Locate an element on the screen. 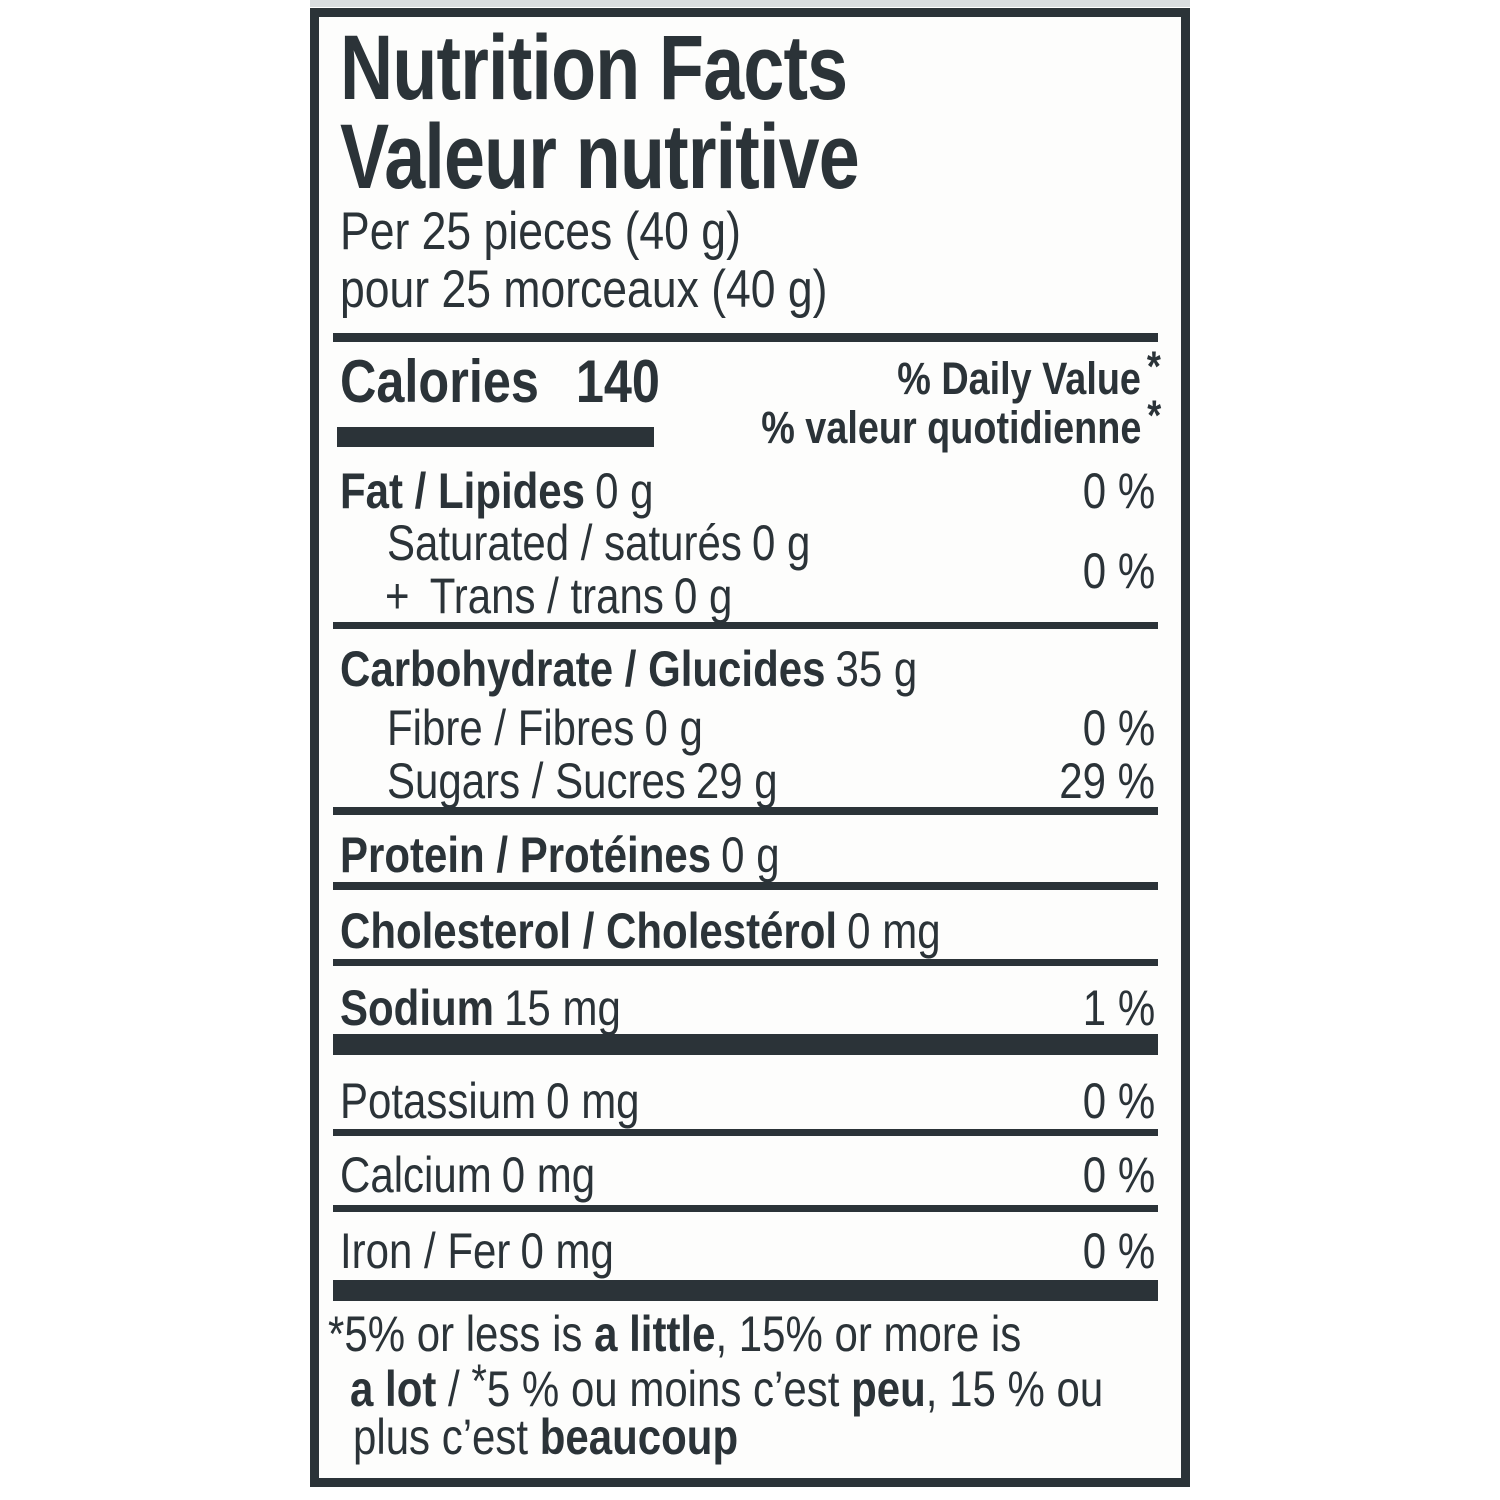  photo-edge-strip is located at coordinates (750, 3).